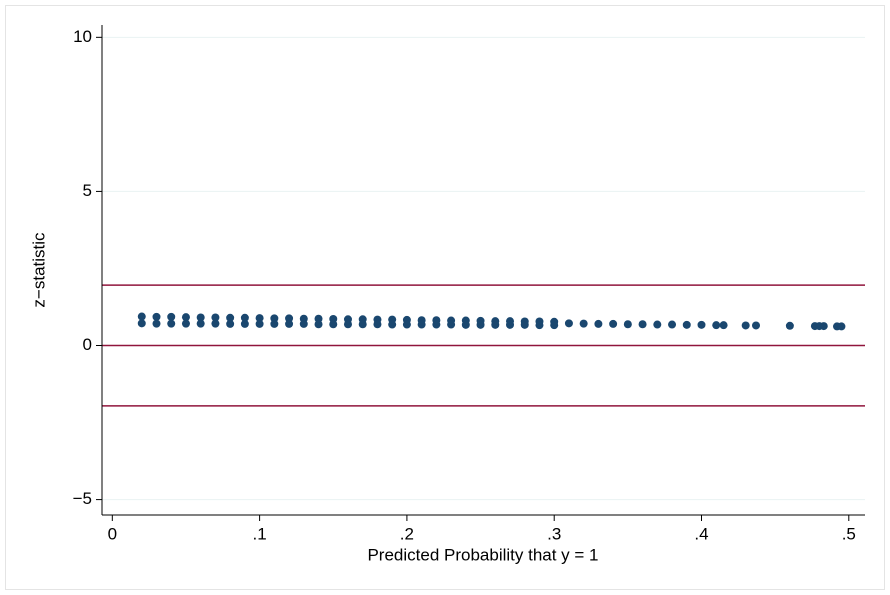 The height and width of the screenshot is (595, 890). Describe the element at coordinates (38, 270) in the screenshot. I see `y-axis-title: z−statistic` at that location.